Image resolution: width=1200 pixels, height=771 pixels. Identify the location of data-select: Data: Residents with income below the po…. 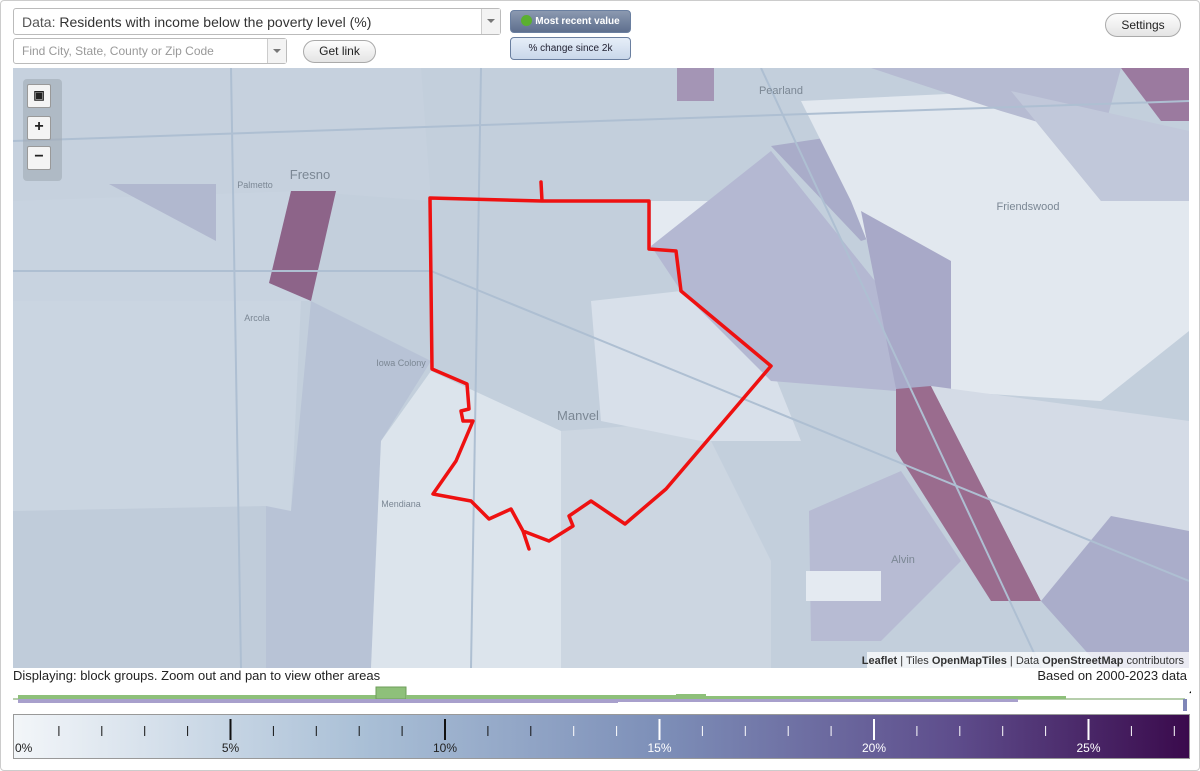
(257, 21).